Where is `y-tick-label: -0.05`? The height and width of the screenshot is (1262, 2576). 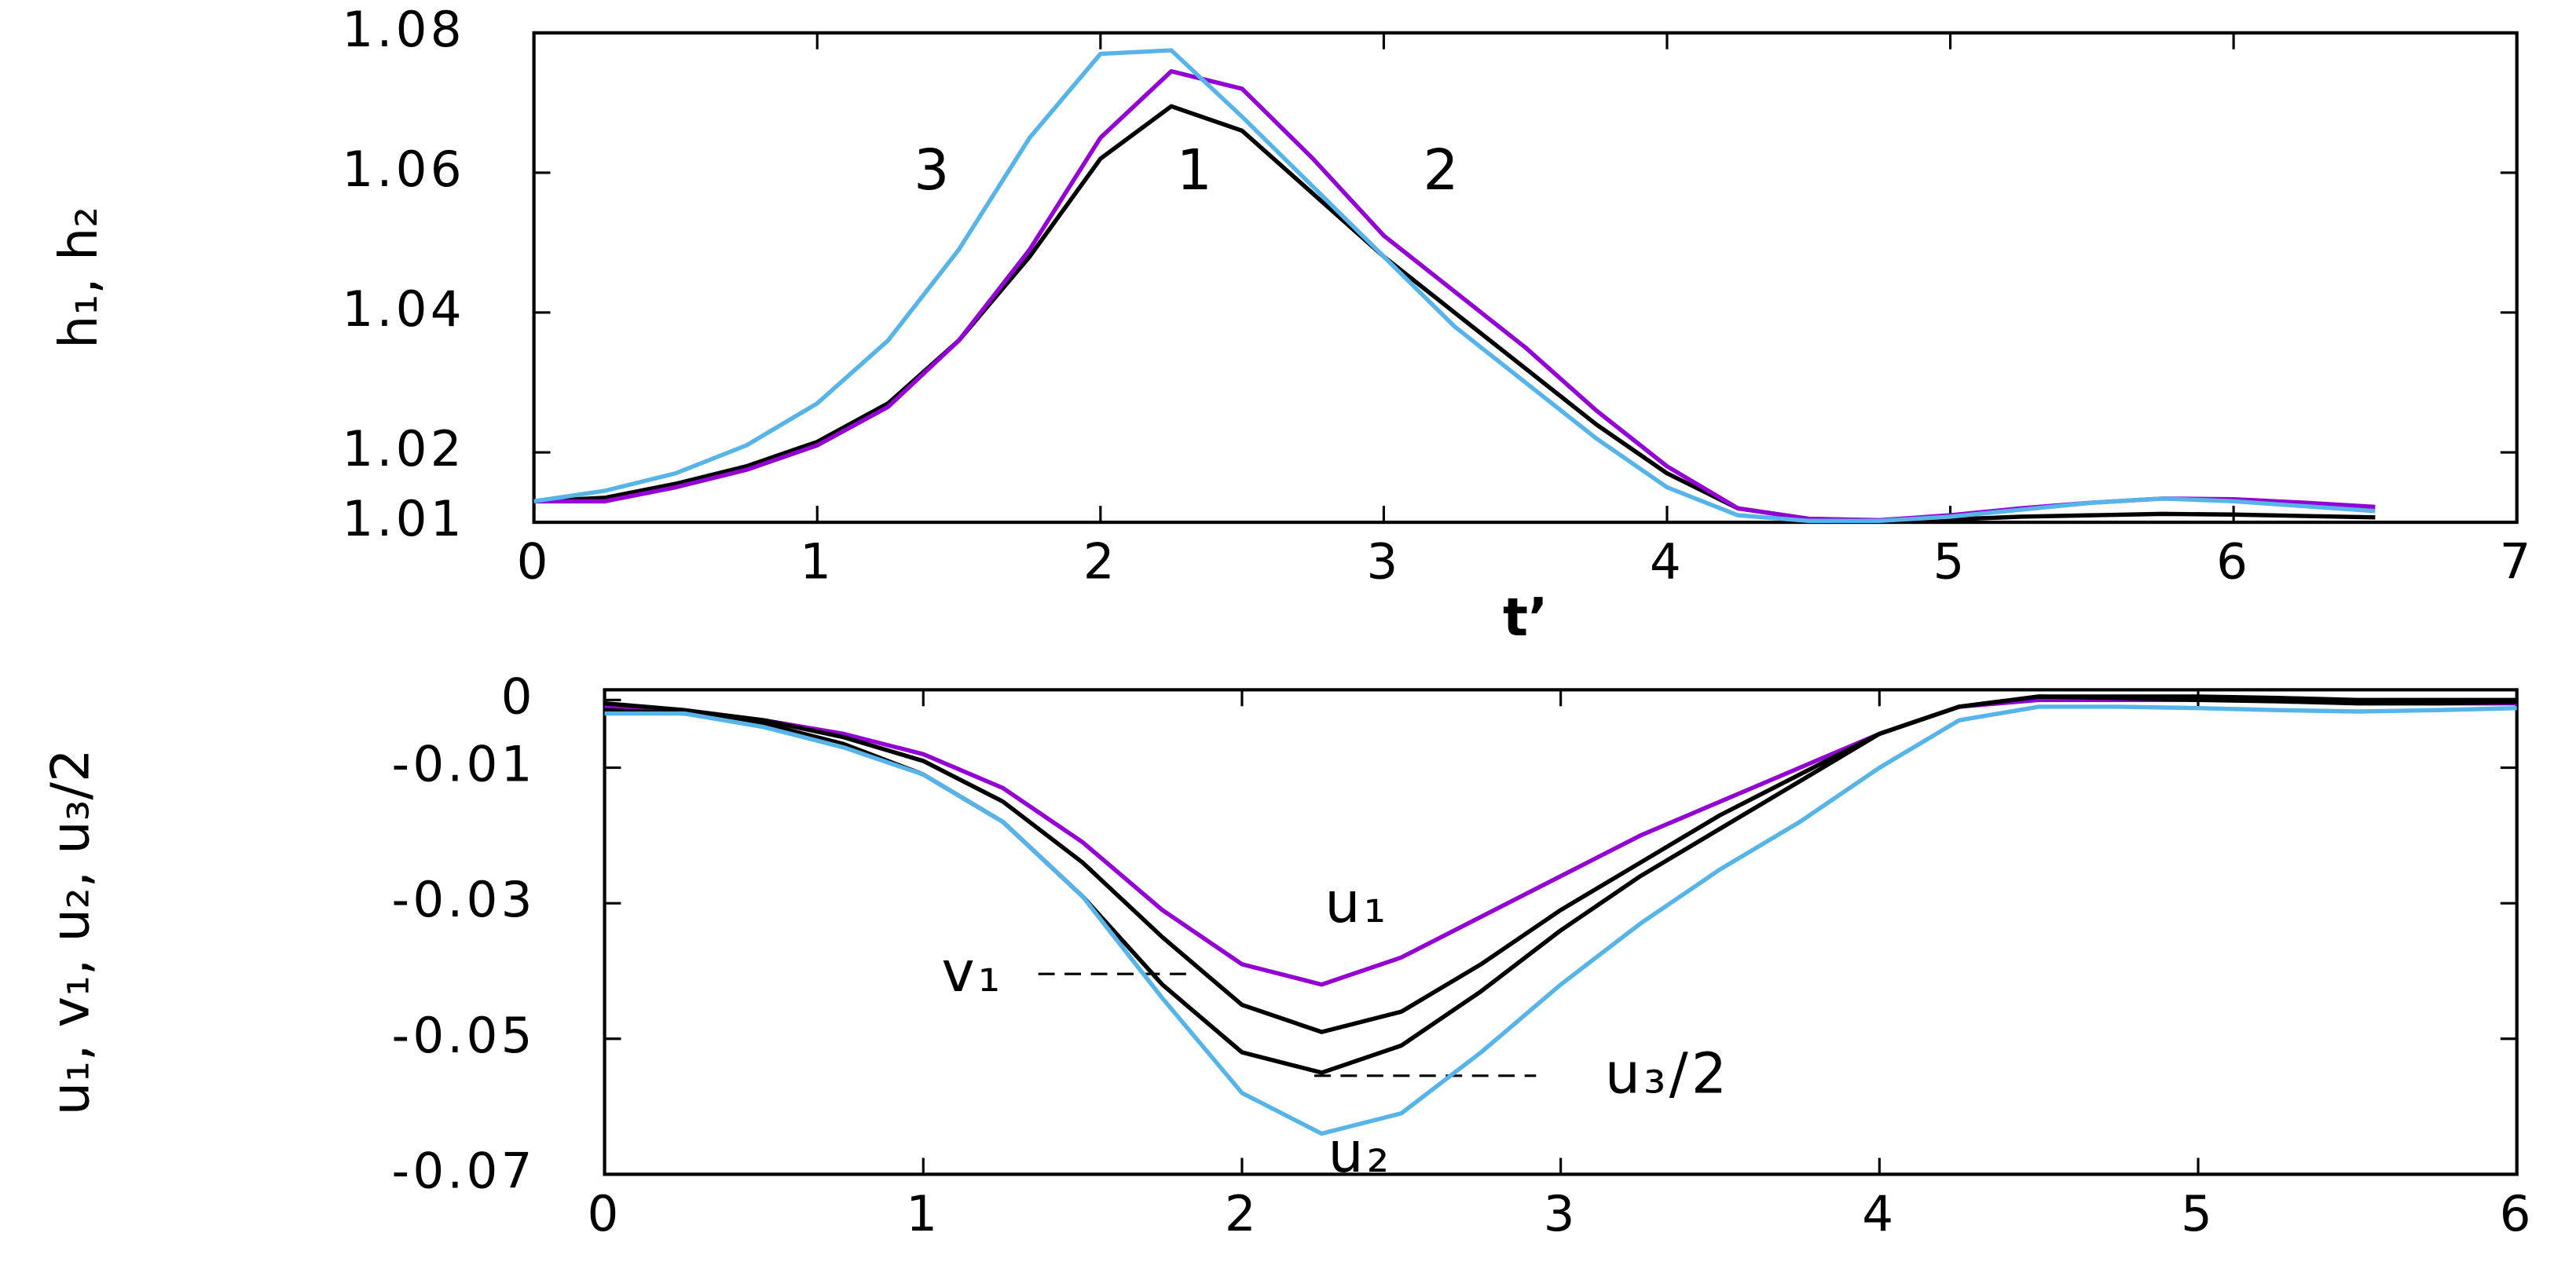 y-tick-label: -0.05 is located at coordinates (464, 1036).